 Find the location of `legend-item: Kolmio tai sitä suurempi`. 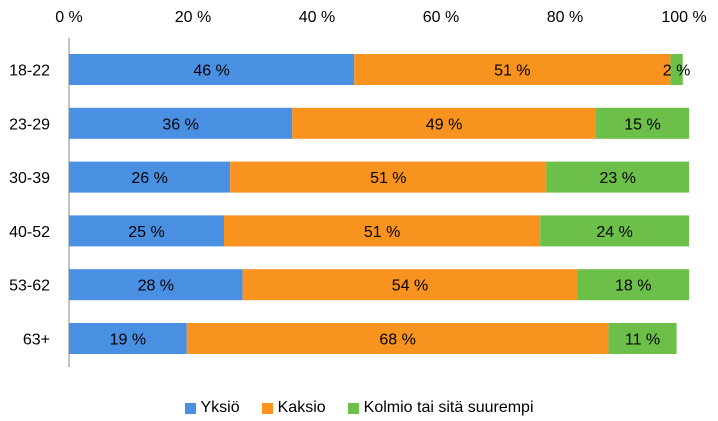

legend-item: Kolmio tai sitä suurempi is located at coordinates (440, 408).